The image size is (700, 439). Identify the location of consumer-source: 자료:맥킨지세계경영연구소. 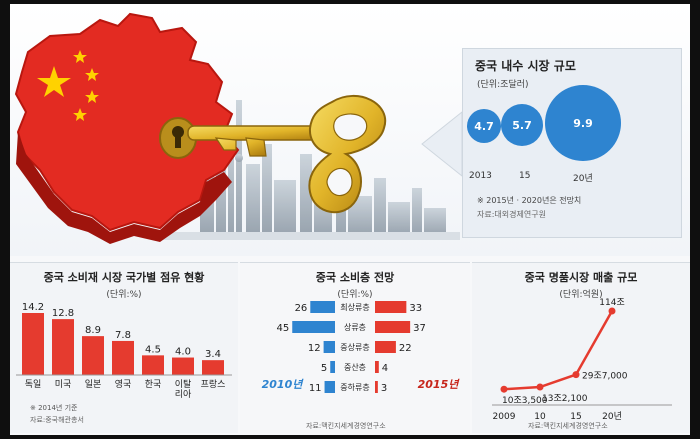
(346, 426).